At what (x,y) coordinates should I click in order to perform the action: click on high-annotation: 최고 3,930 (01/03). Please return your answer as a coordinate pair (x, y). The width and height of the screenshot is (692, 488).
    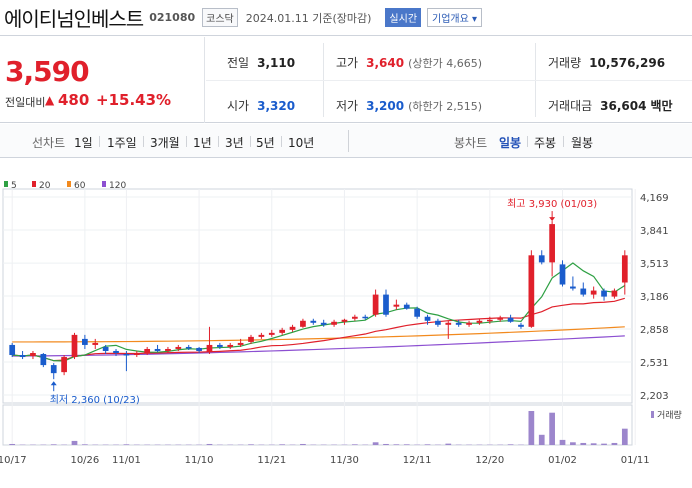
    Looking at the image, I should click on (552, 204).